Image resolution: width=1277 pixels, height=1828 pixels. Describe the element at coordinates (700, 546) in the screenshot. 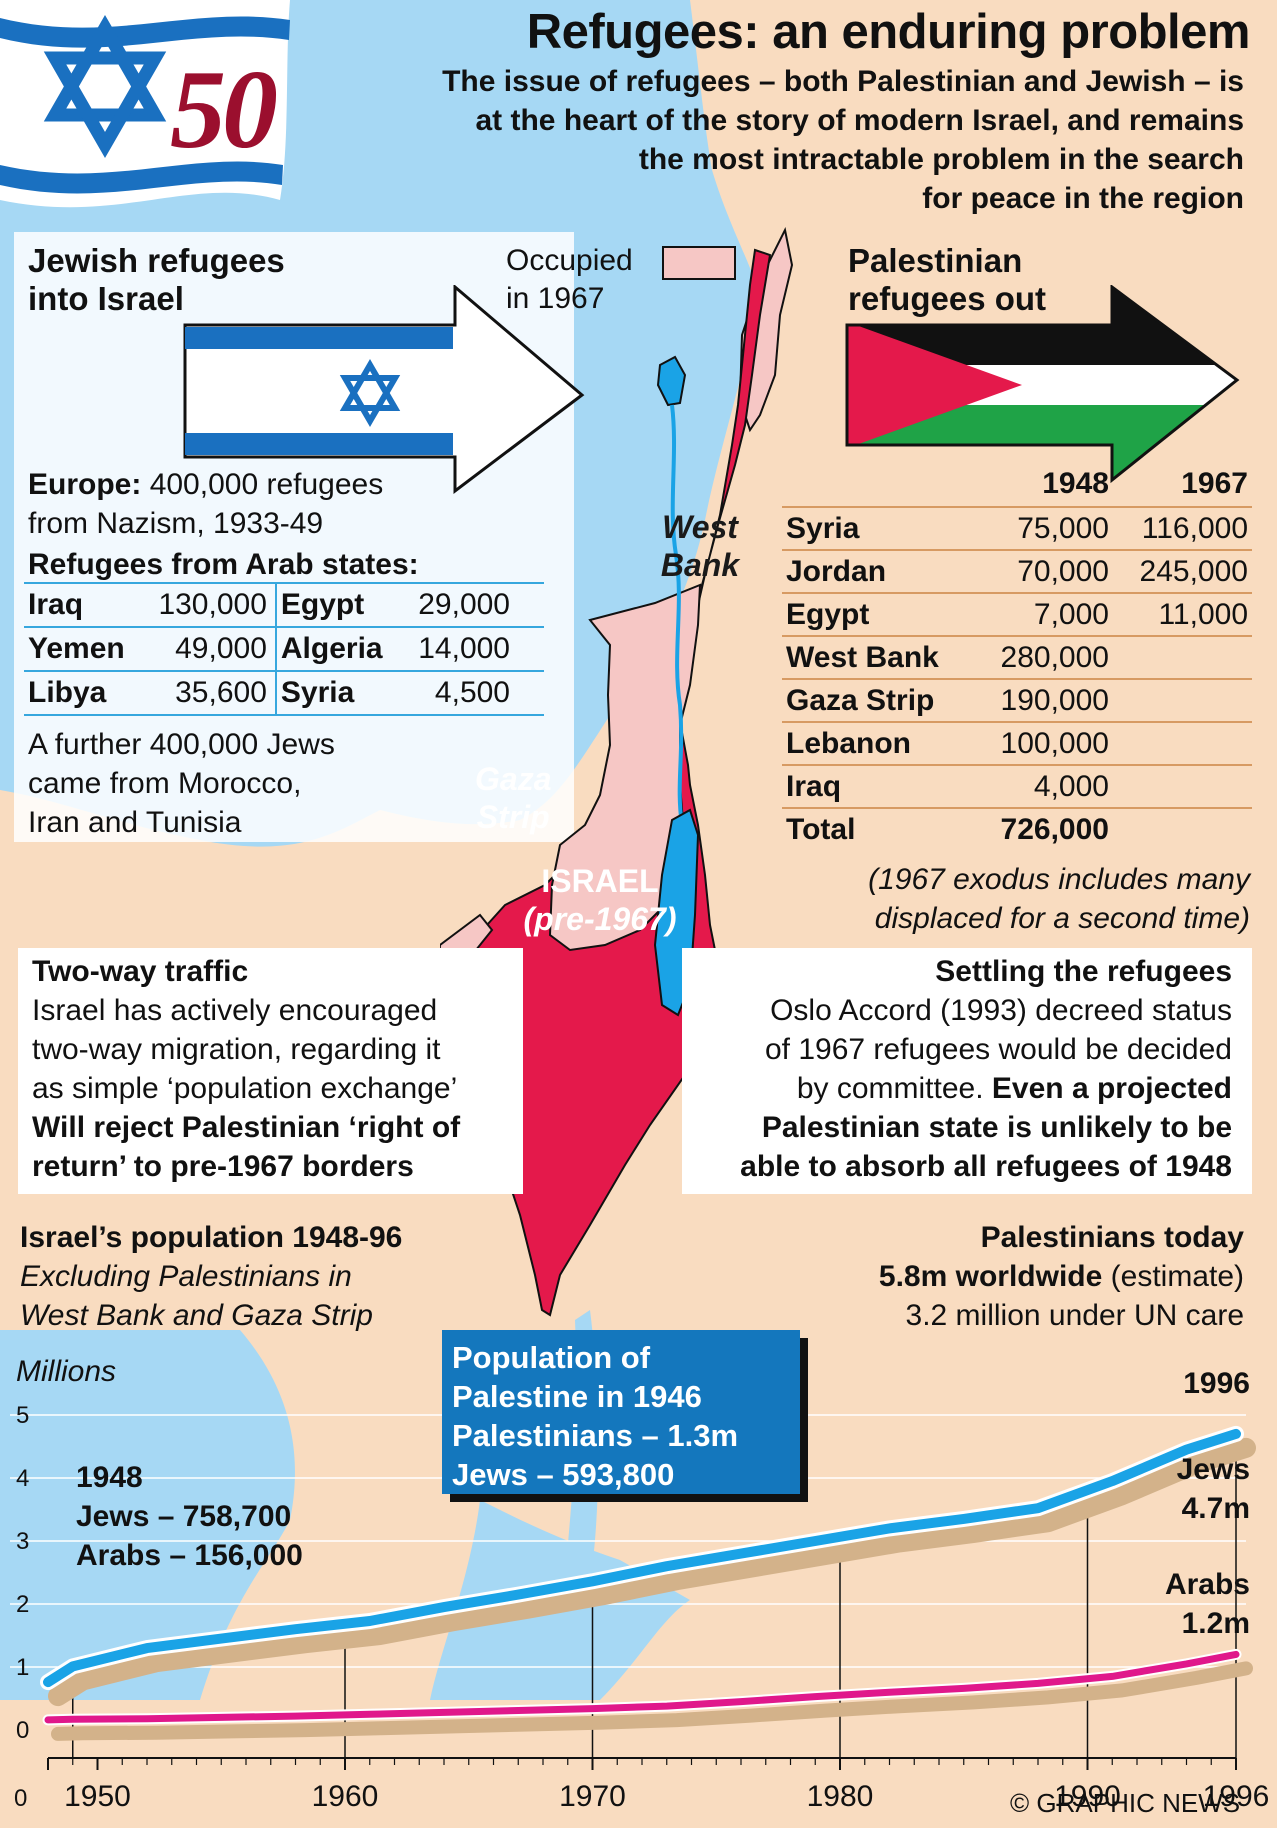

I see `west-bank-label: West Bank` at that location.